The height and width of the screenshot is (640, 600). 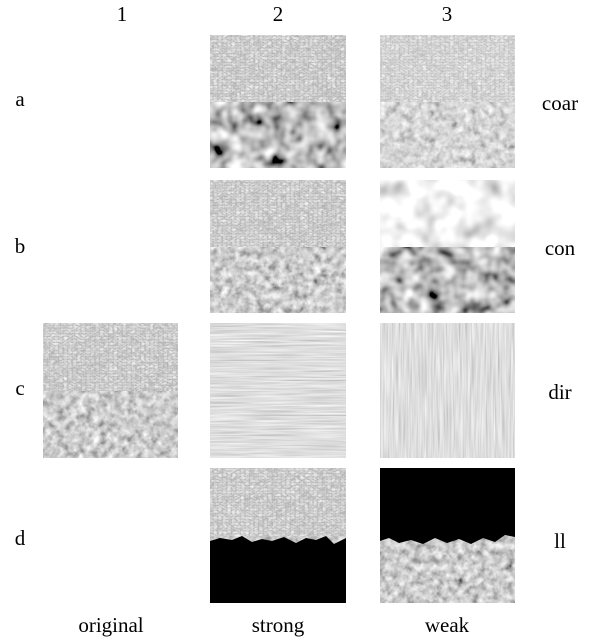 I want to click on row-label: a, so click(x=20, y=99).